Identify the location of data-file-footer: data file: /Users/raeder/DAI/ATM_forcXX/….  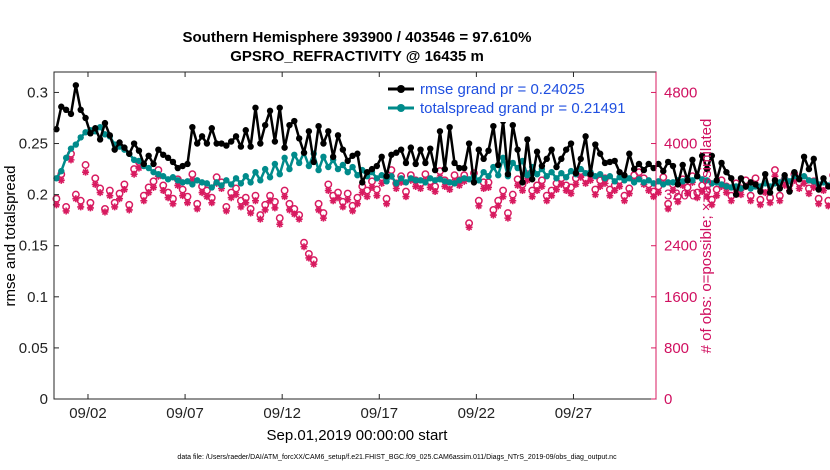
(397, 457).